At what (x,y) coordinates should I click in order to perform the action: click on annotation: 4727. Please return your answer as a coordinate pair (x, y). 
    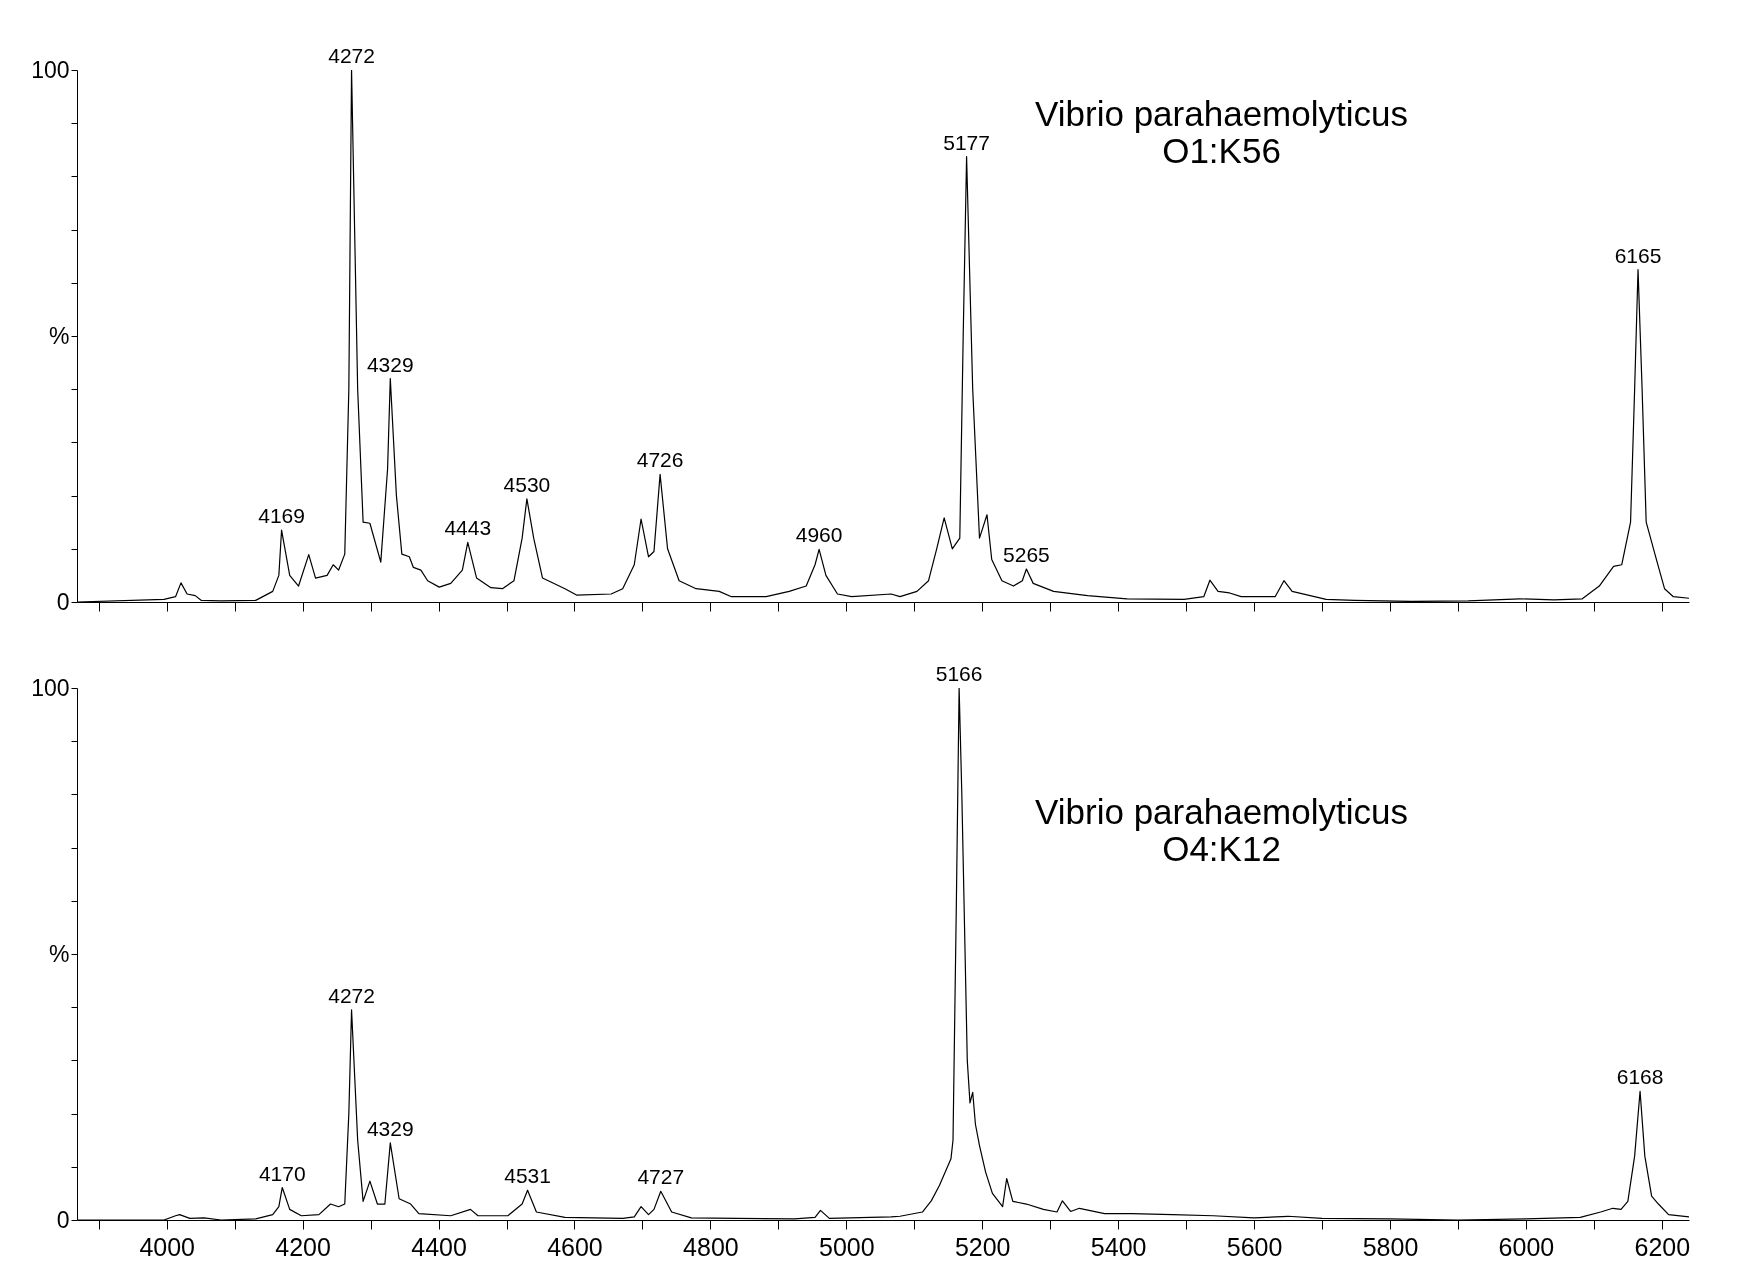
    Looking at the image, I should click on (661, 1177).